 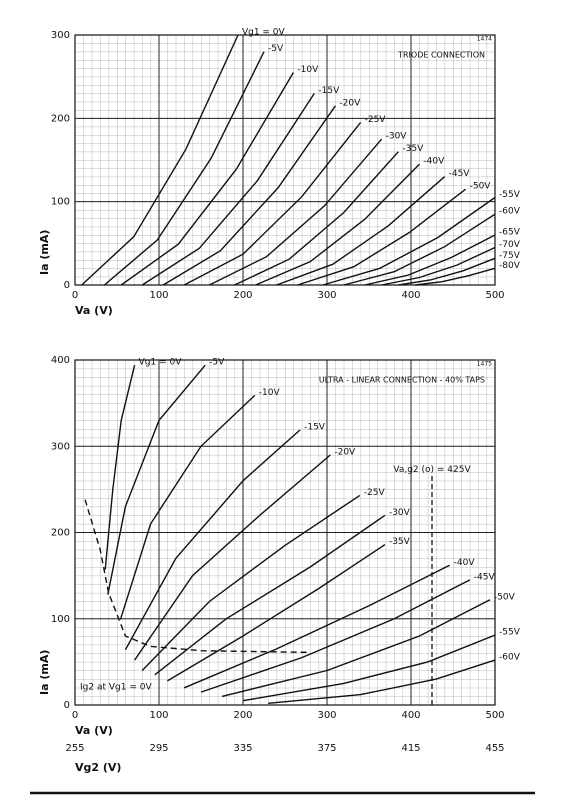 I want to click on x2-tick-label: 255, so click(x=74, y=748).